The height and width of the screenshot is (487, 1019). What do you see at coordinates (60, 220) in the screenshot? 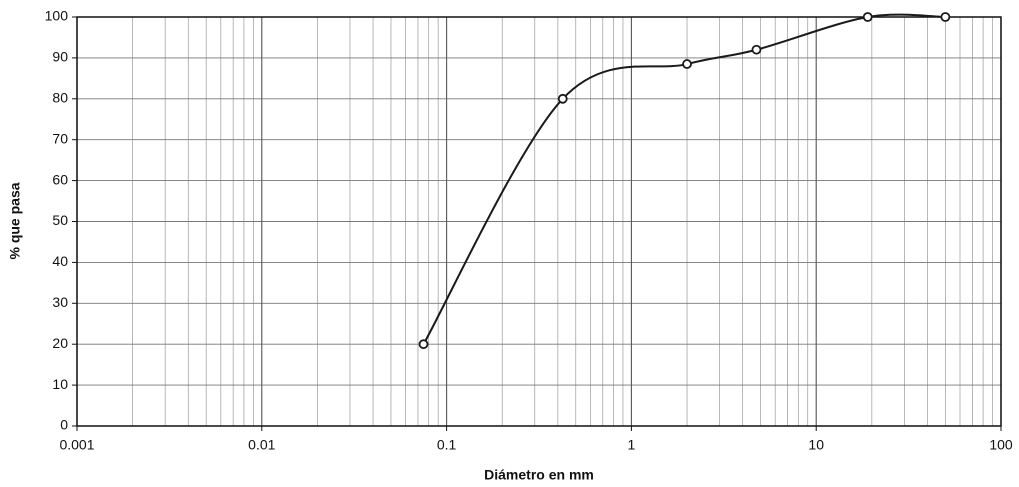
I see `y-tick-label: 50` at bounding box center [60, 220].